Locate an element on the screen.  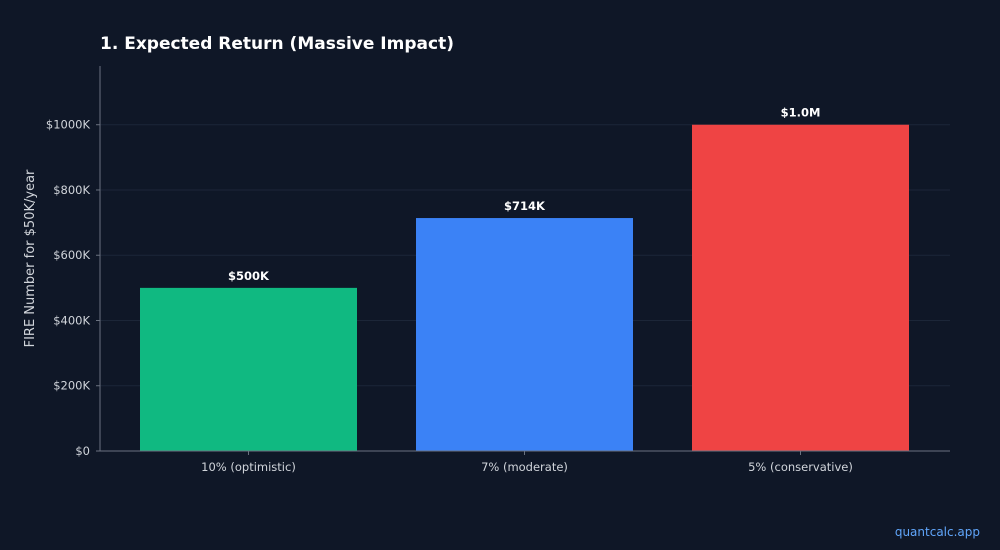
y-tick-label: $400K is located at coordinates (71, 320).